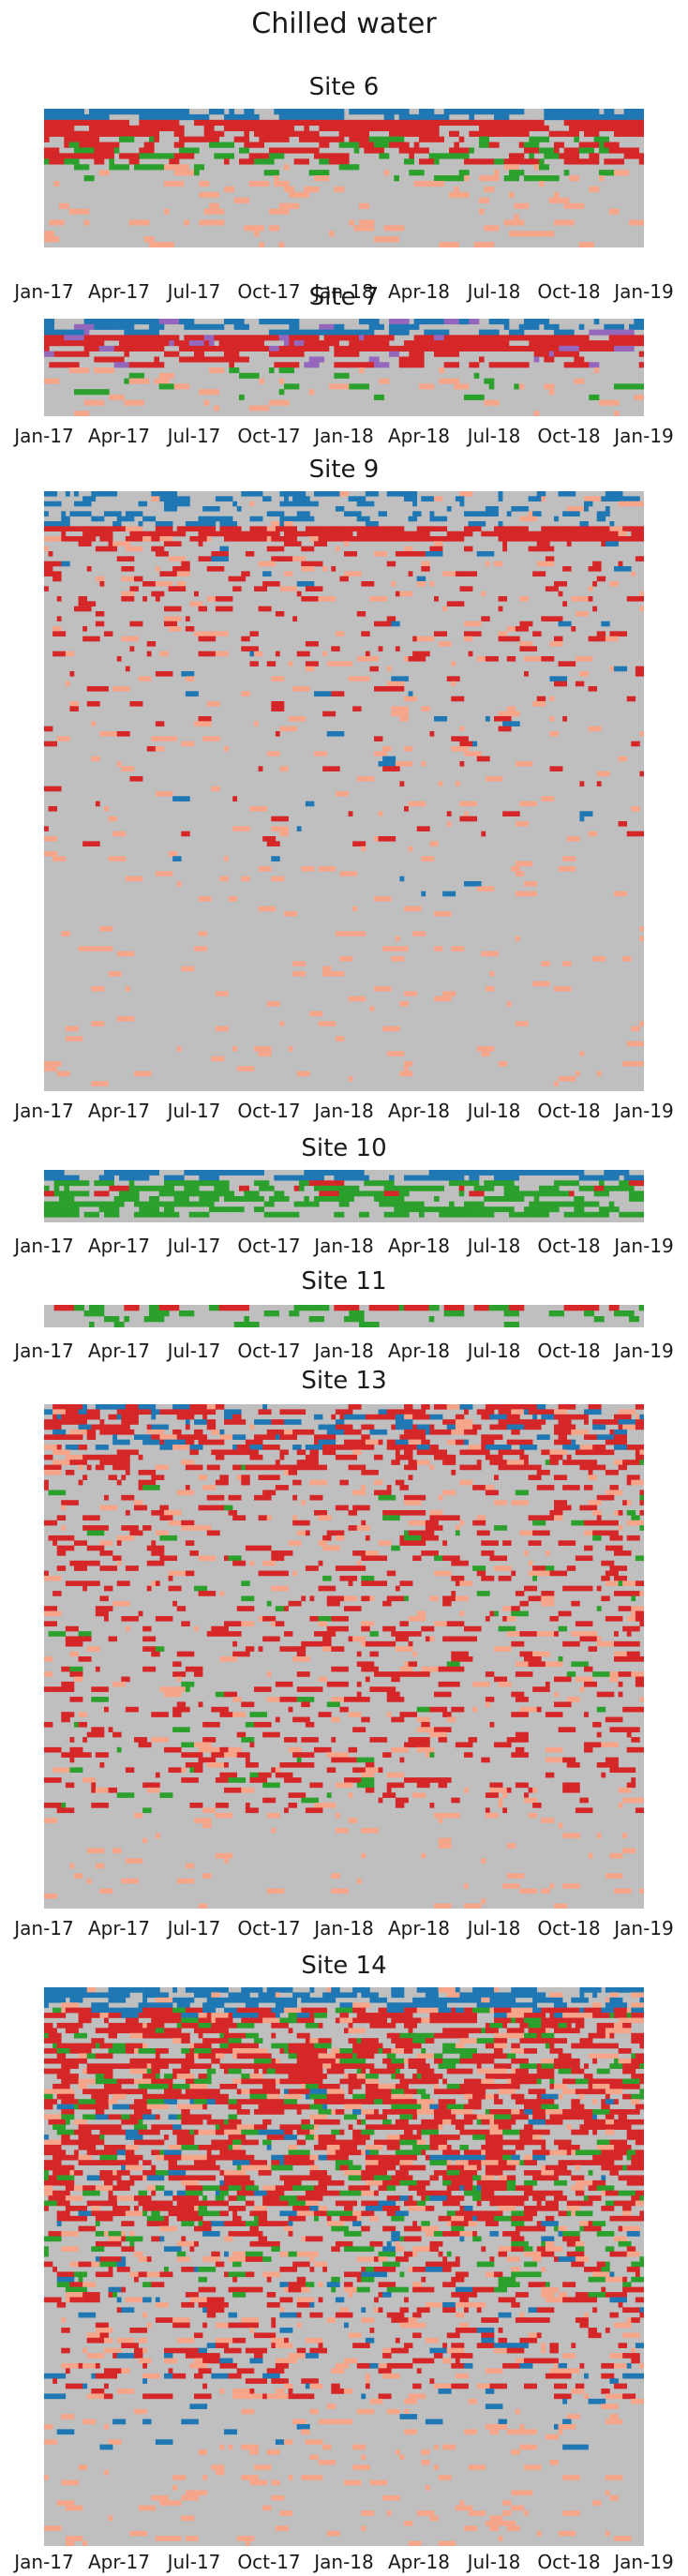  Describe the element at coordinates (344, 436) in the screenshot. I see `x-tick-label: Jan-18` at that location.